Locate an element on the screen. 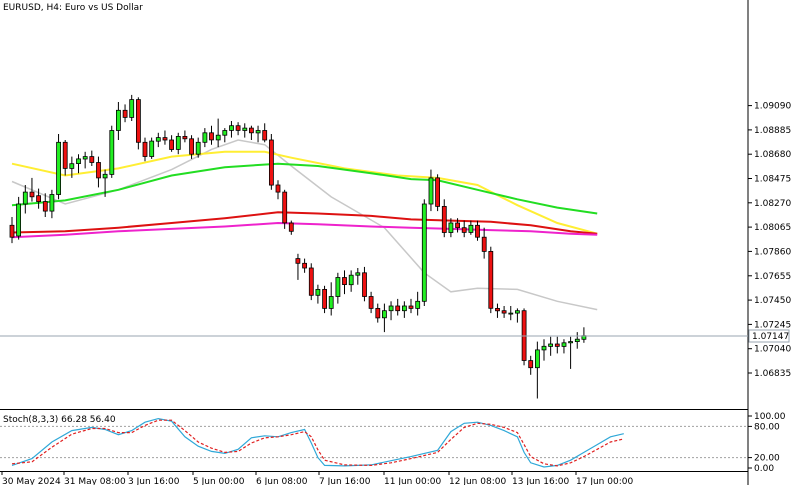 The height and width of the screenshot is (485, 800). time-tick-label: 30 May 2024 is located at coordinates (31, 481).